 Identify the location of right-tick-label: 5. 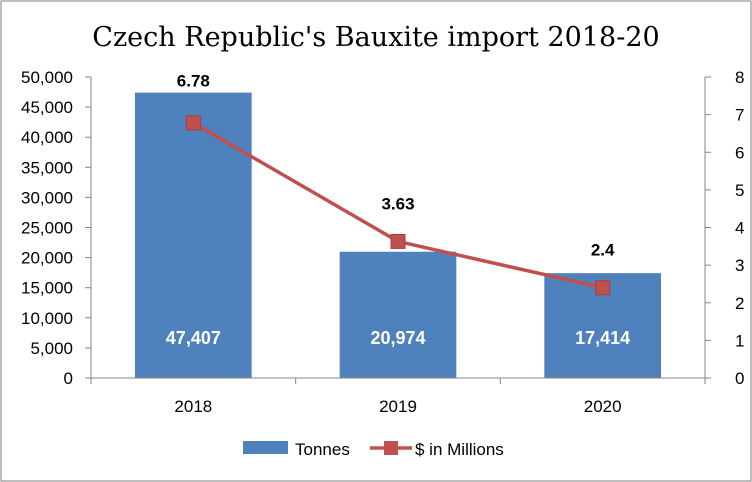
(739, 190).